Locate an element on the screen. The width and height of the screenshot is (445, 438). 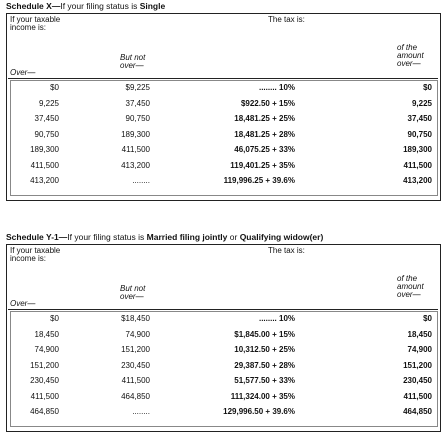
title-segment: or is located at coordinates (233, 237).